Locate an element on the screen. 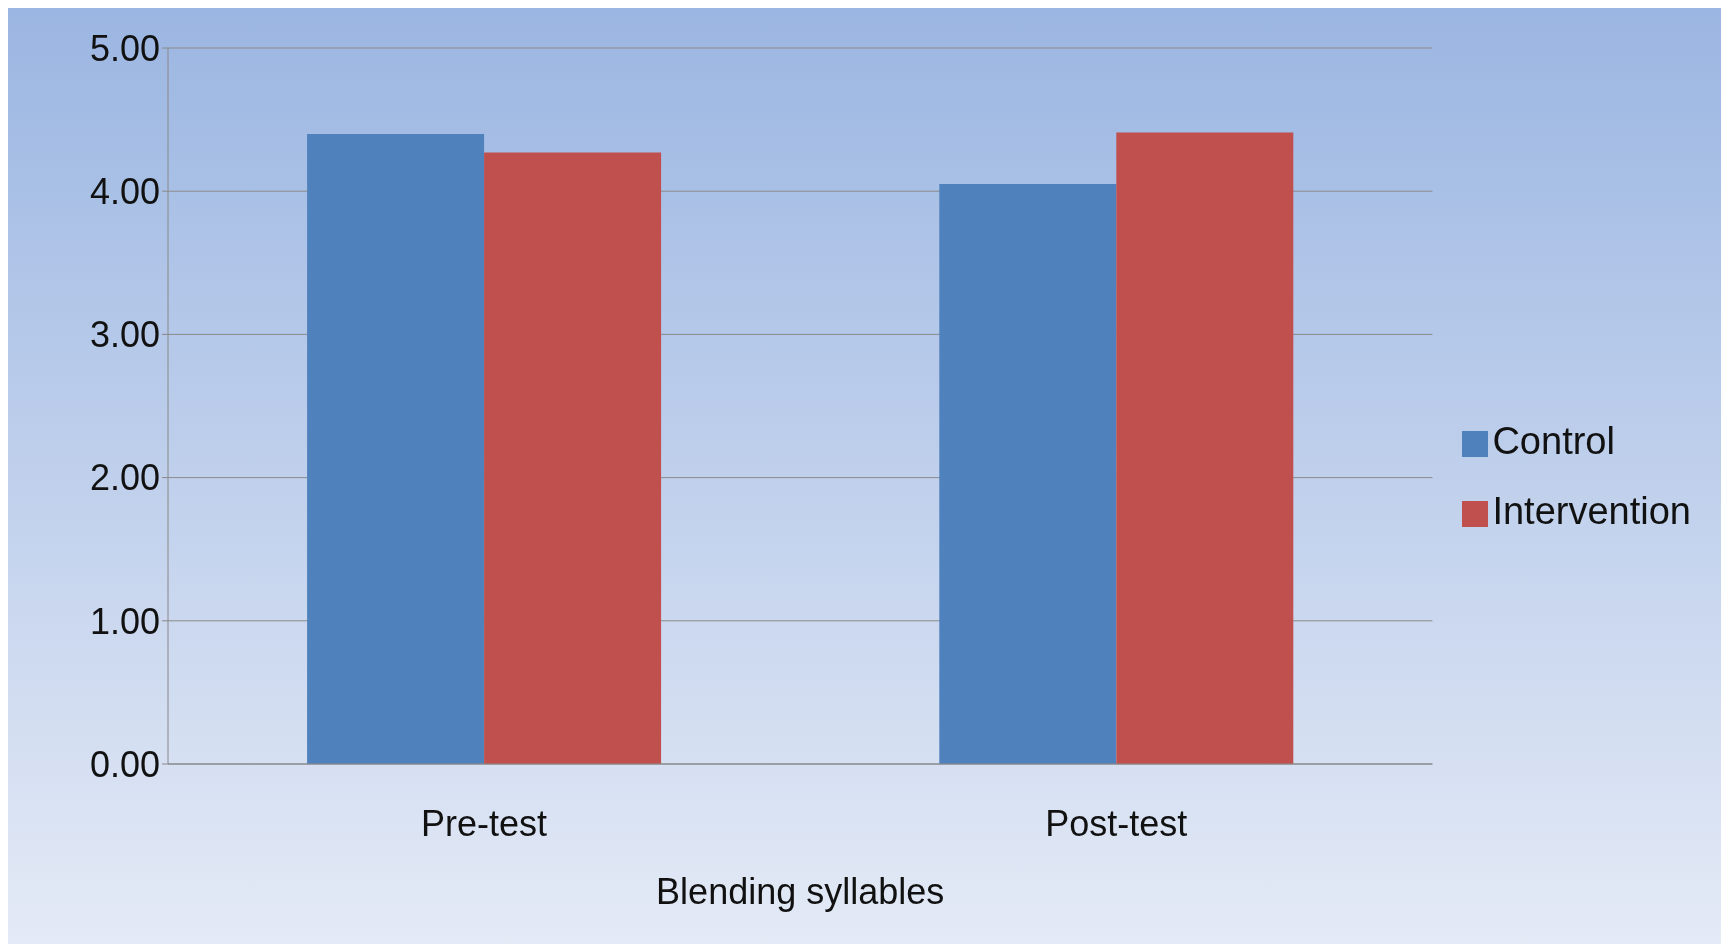 The image size is (1729, 952). y-tick-label: 3.00 is located at coordinates (124, 335).